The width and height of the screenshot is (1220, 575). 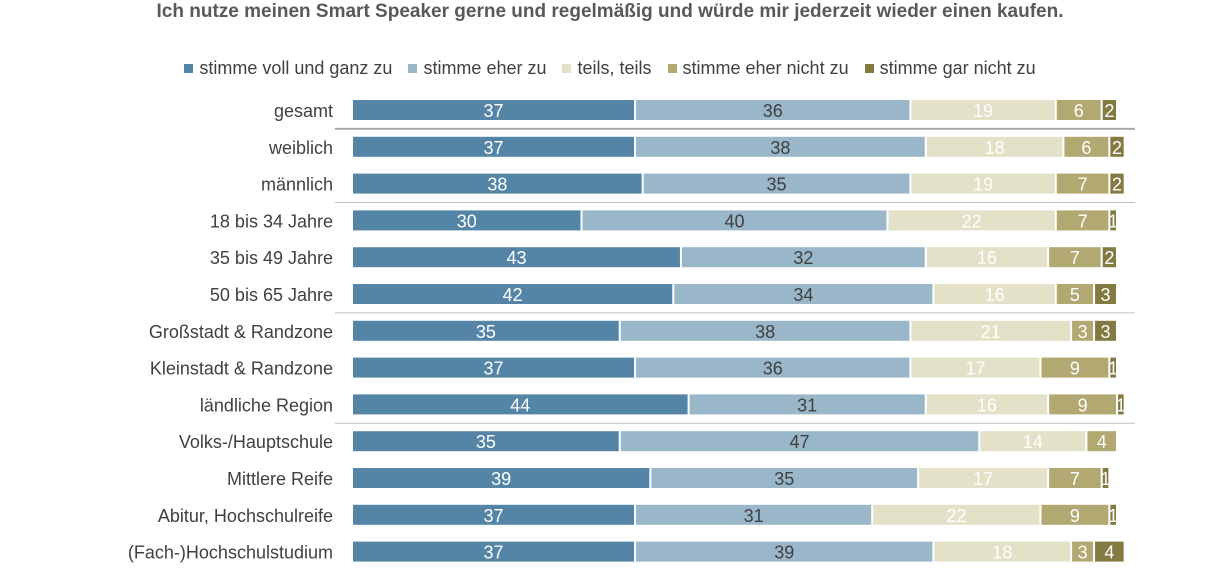 What do you see at coordinates (516, 258) in the screenshot?
I see `data-label: 43` at bounding box center [516, 258].